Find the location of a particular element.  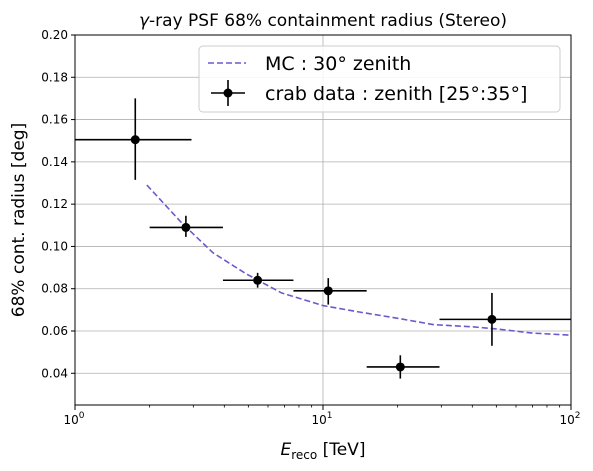

y-tick-label: 0.14 is located at coordinates (54, 162).